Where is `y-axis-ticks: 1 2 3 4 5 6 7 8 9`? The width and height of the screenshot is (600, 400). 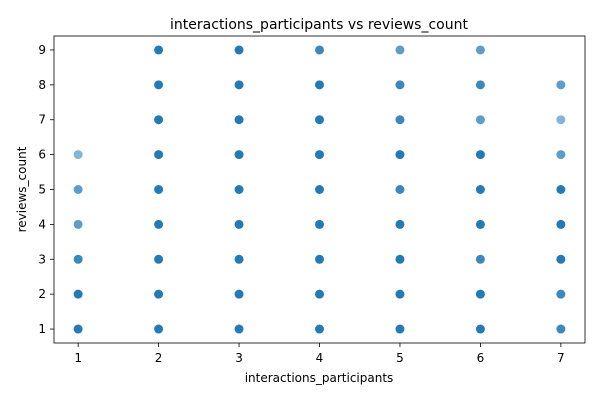
y-axis-ticks: 1 2 3 4 5 6 7 8 9 is located at coordinates (46, 189).